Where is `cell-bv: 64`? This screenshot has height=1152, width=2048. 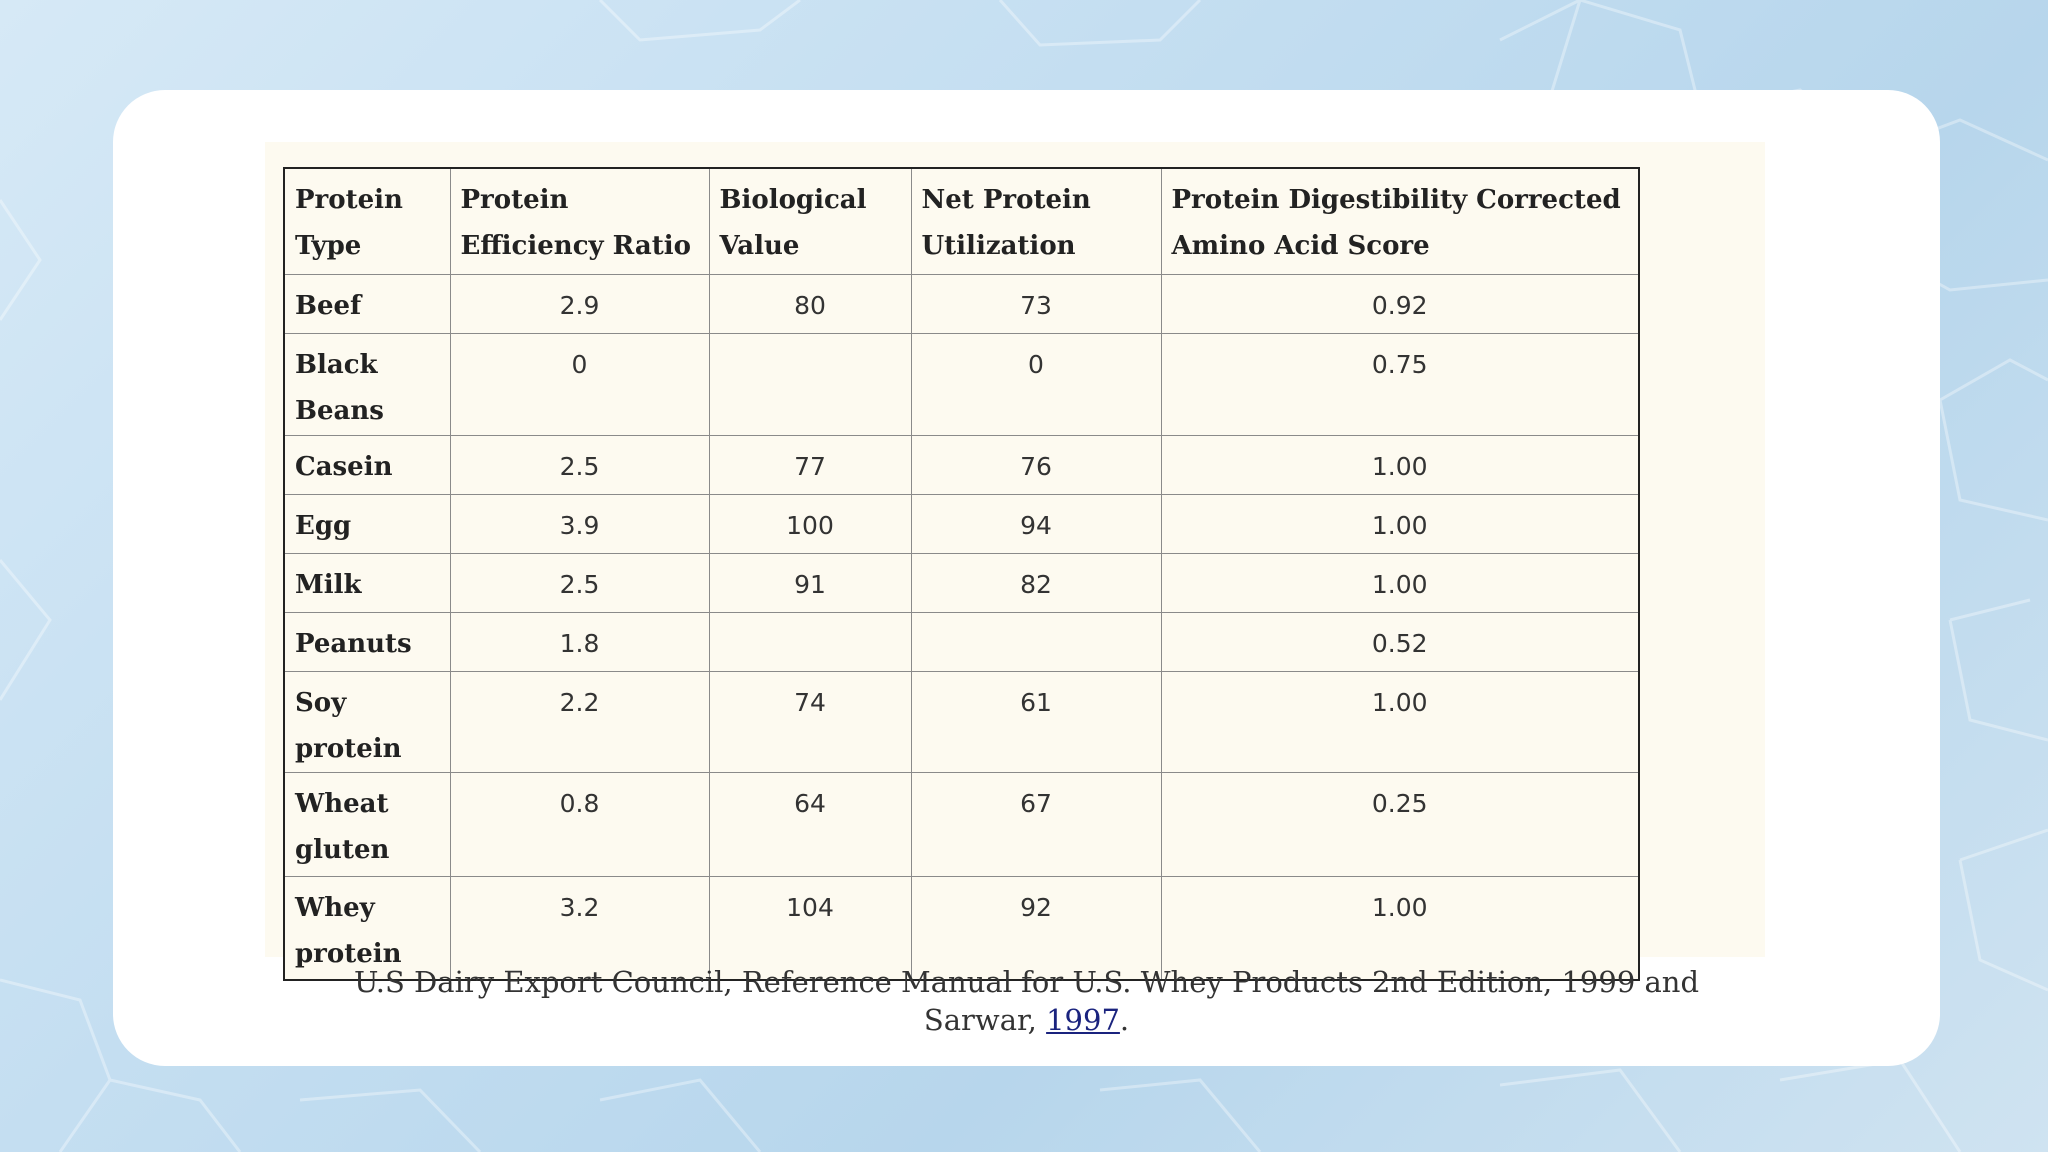 cell-bv: 64 is located at coordinates (810, 824).